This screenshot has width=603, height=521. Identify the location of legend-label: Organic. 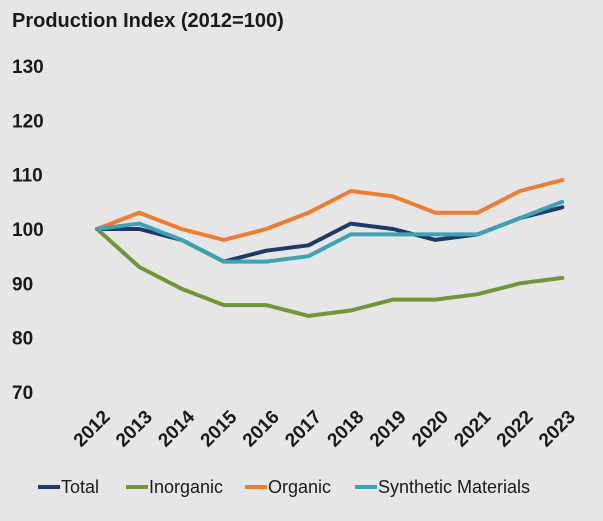
(299, 487).